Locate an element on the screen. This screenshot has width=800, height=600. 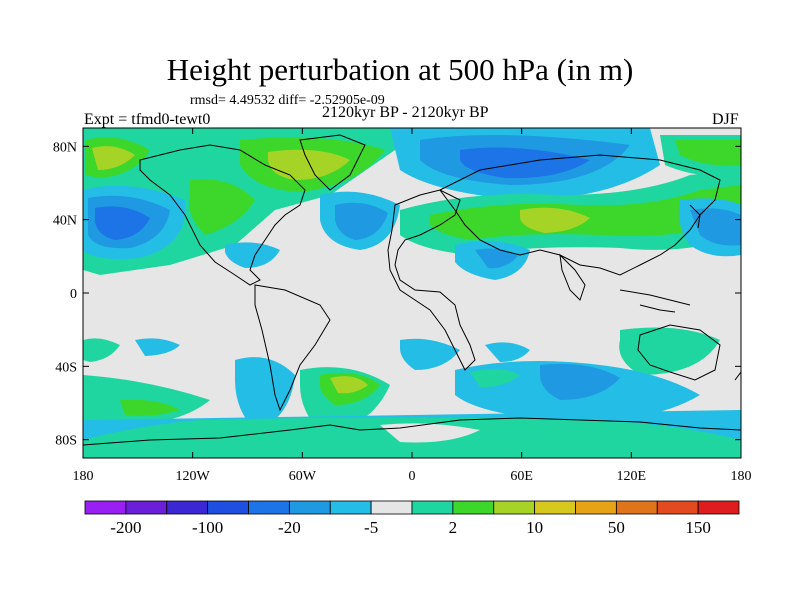
lon-label: 0 is located at coordinates (412, 476).